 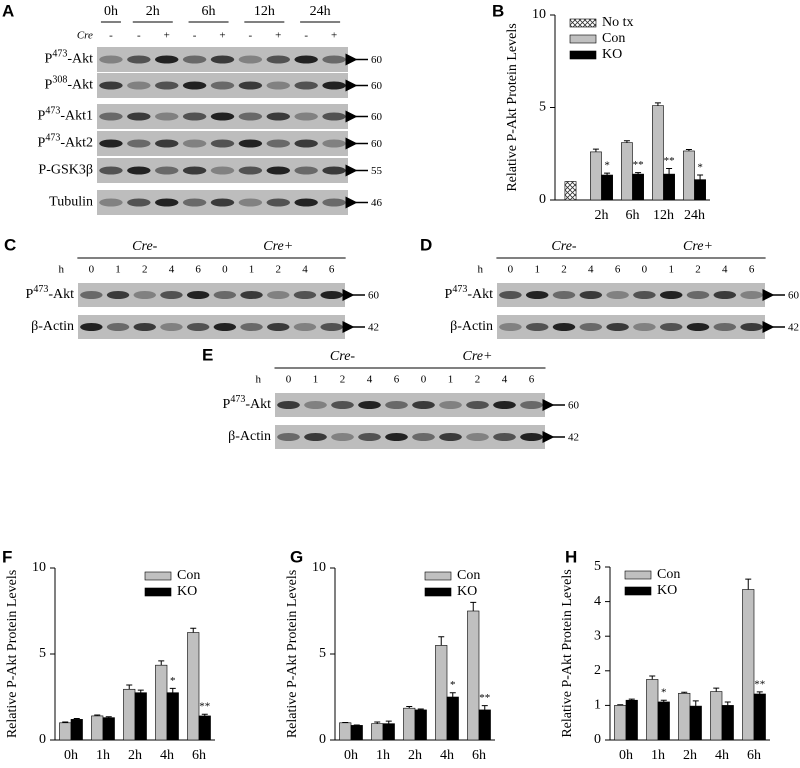 I want to click on label-part: Tubulin, so click(x=71, y=202).